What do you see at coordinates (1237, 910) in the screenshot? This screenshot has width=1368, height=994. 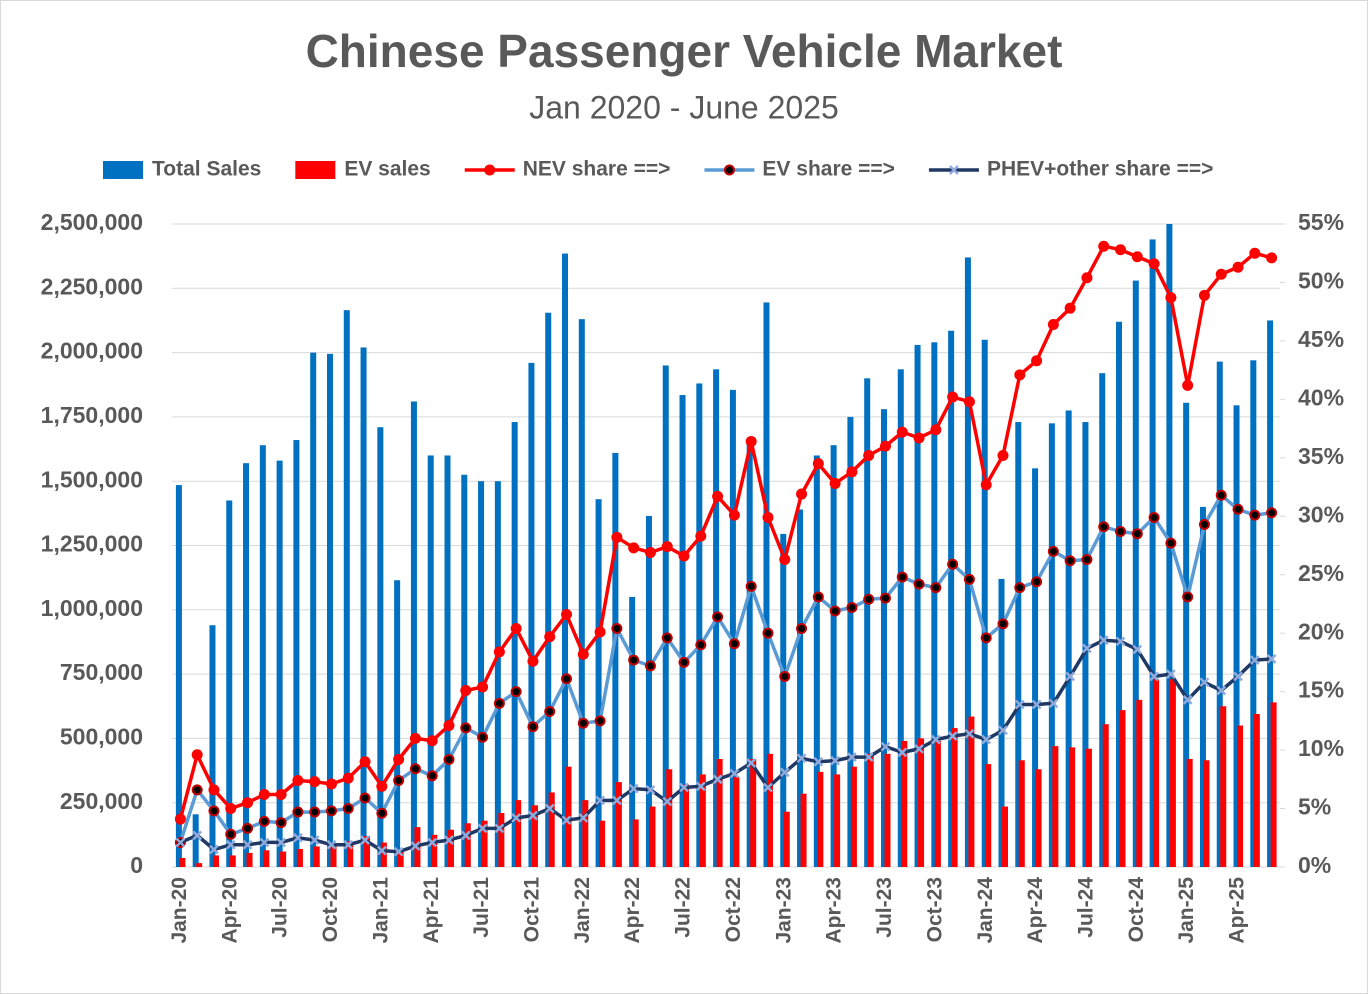 I see `x-tick-label: Apr-25` at bounding box center [1237, 910].